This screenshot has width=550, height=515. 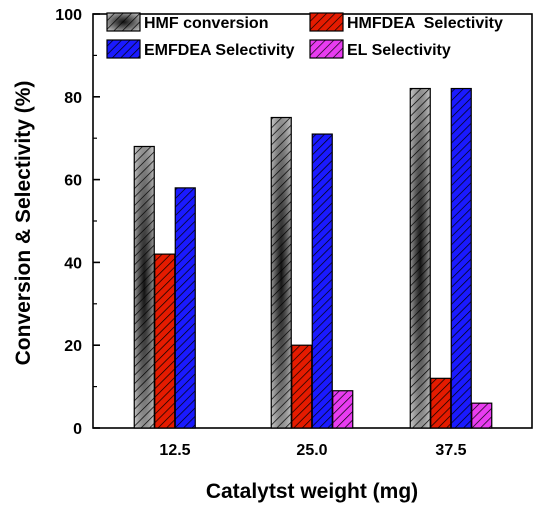 I want to click on x-tick-label: 37.5, so click(x=450, y=450).